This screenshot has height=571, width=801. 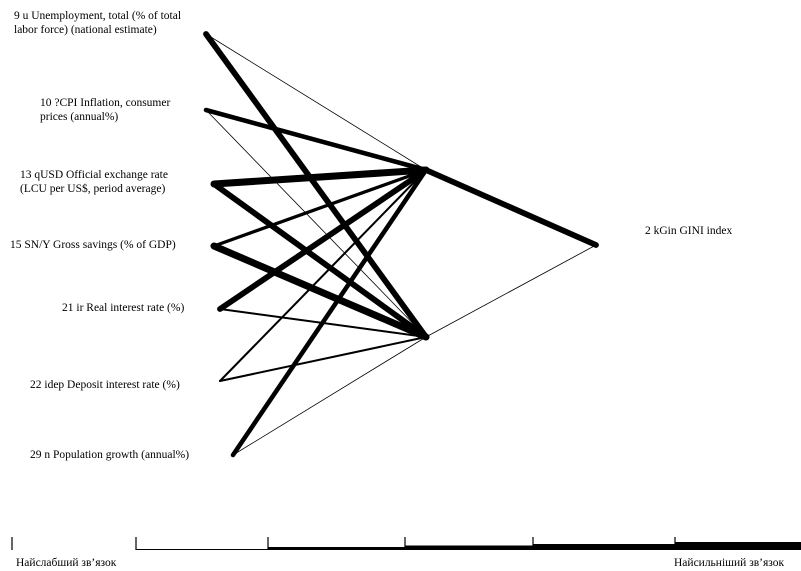 What do you see at coordinates (729, 563) in the screenshot?
I see `legend-strongest-label: Найсильніший зв’язок` at bounding box center [729, 563].